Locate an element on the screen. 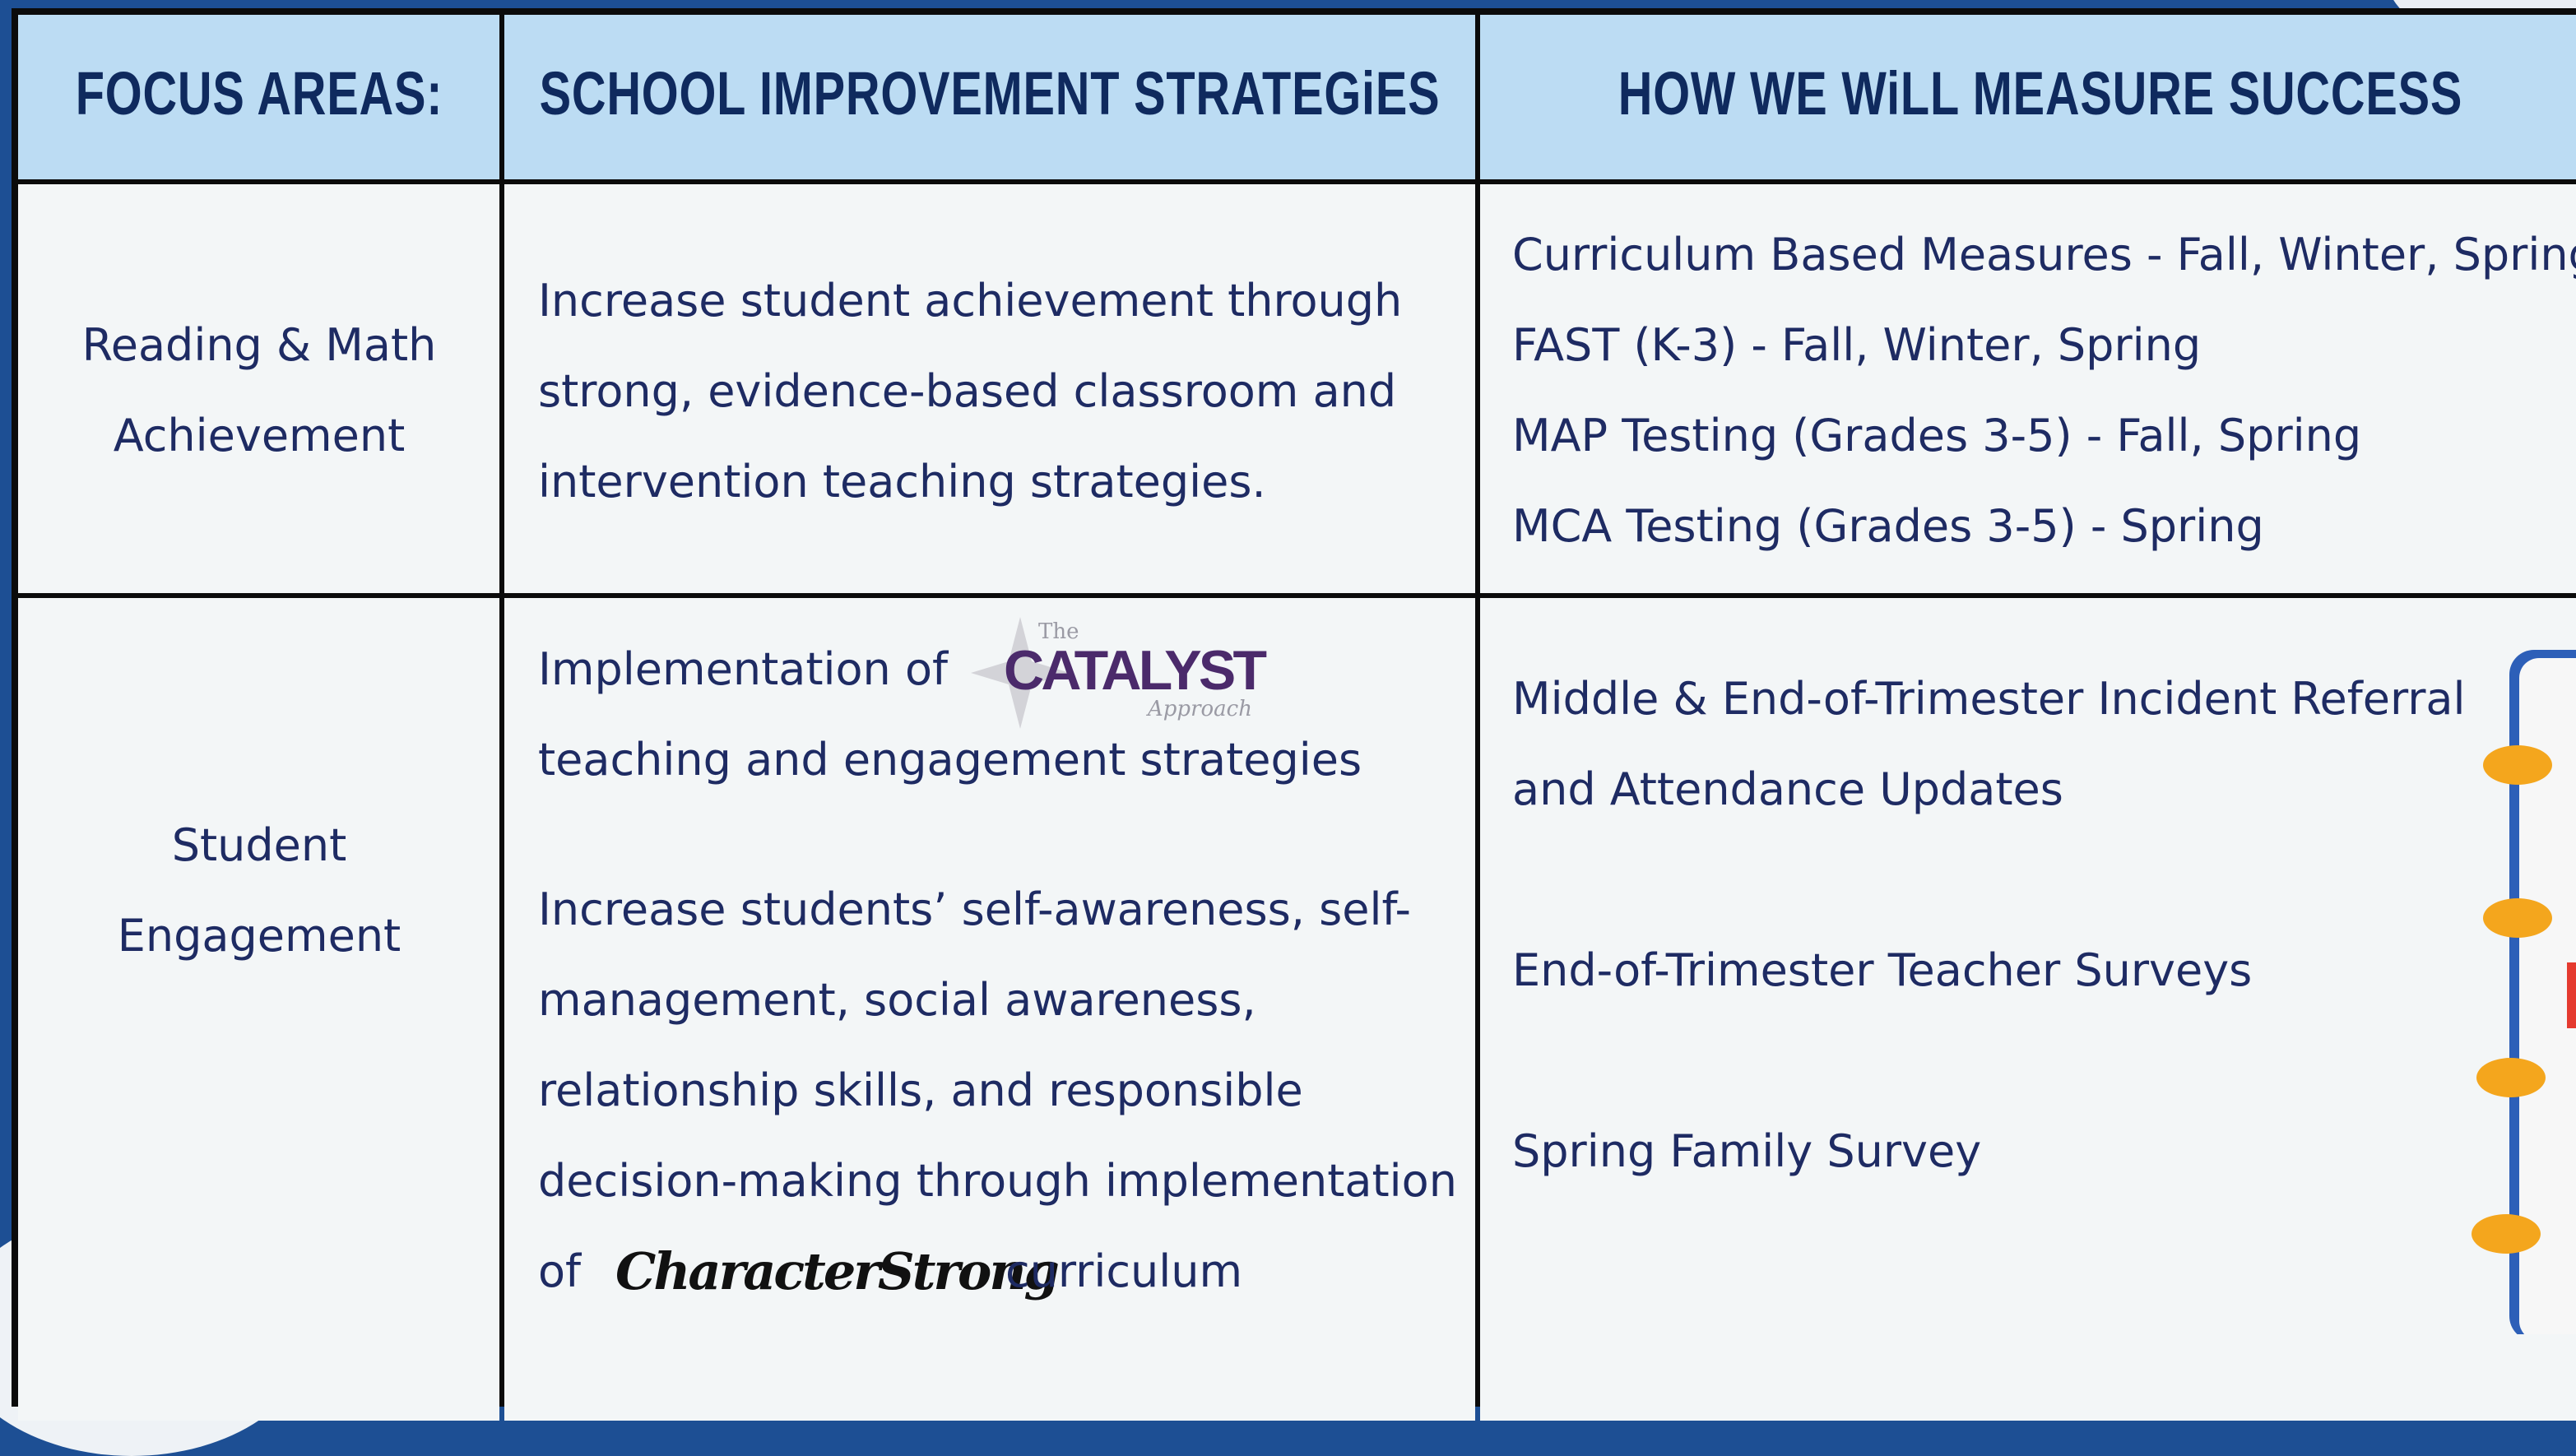 This screenshot has height=1456, width=2576. strategy-text: management, social awareness, is located at coordinates (897, 1000).